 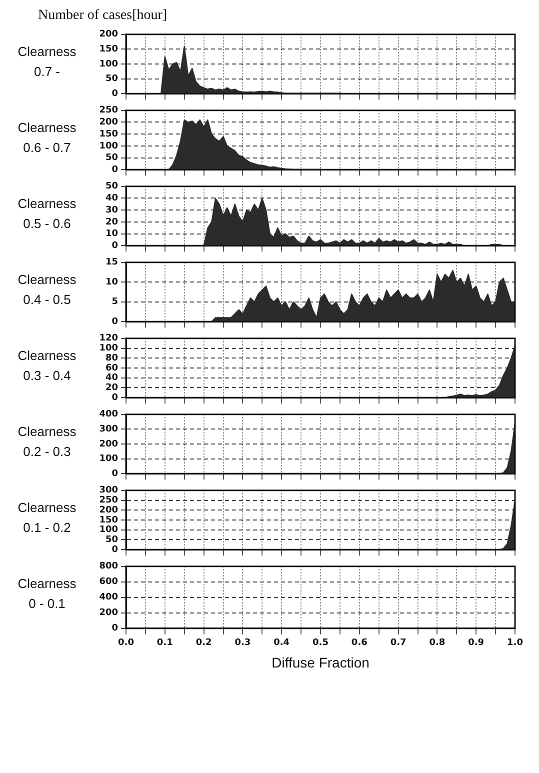 I want to click on text: Clearness 0 - 0.1, so click(x=47, y=594).